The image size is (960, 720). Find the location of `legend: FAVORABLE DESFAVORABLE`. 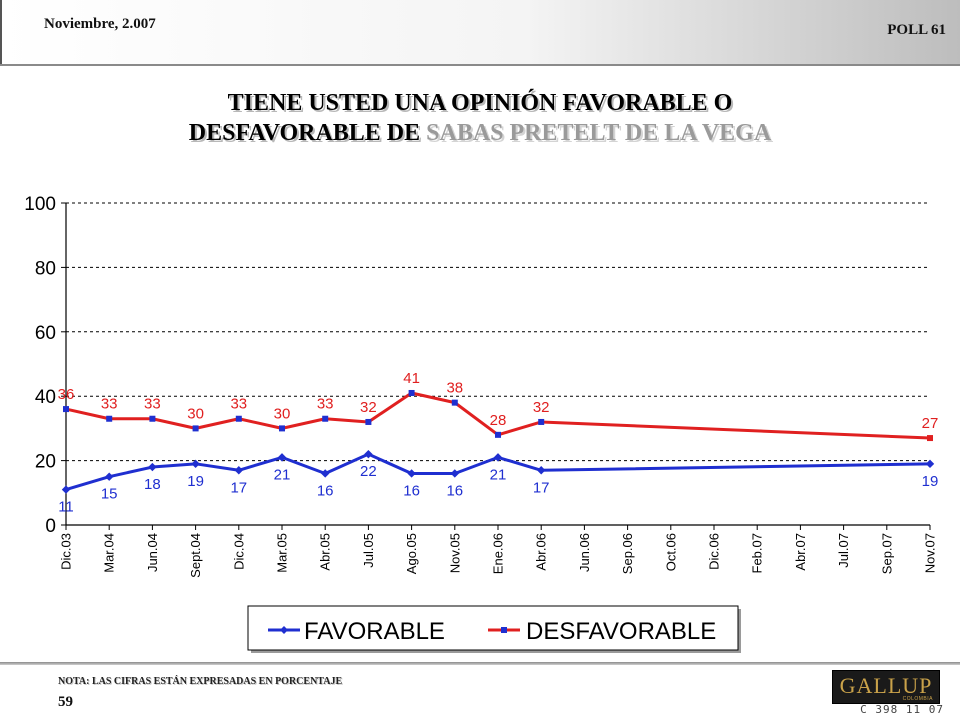

legend: FAVORABLE DESFAVORABLE is located at coordinates (494, 629).